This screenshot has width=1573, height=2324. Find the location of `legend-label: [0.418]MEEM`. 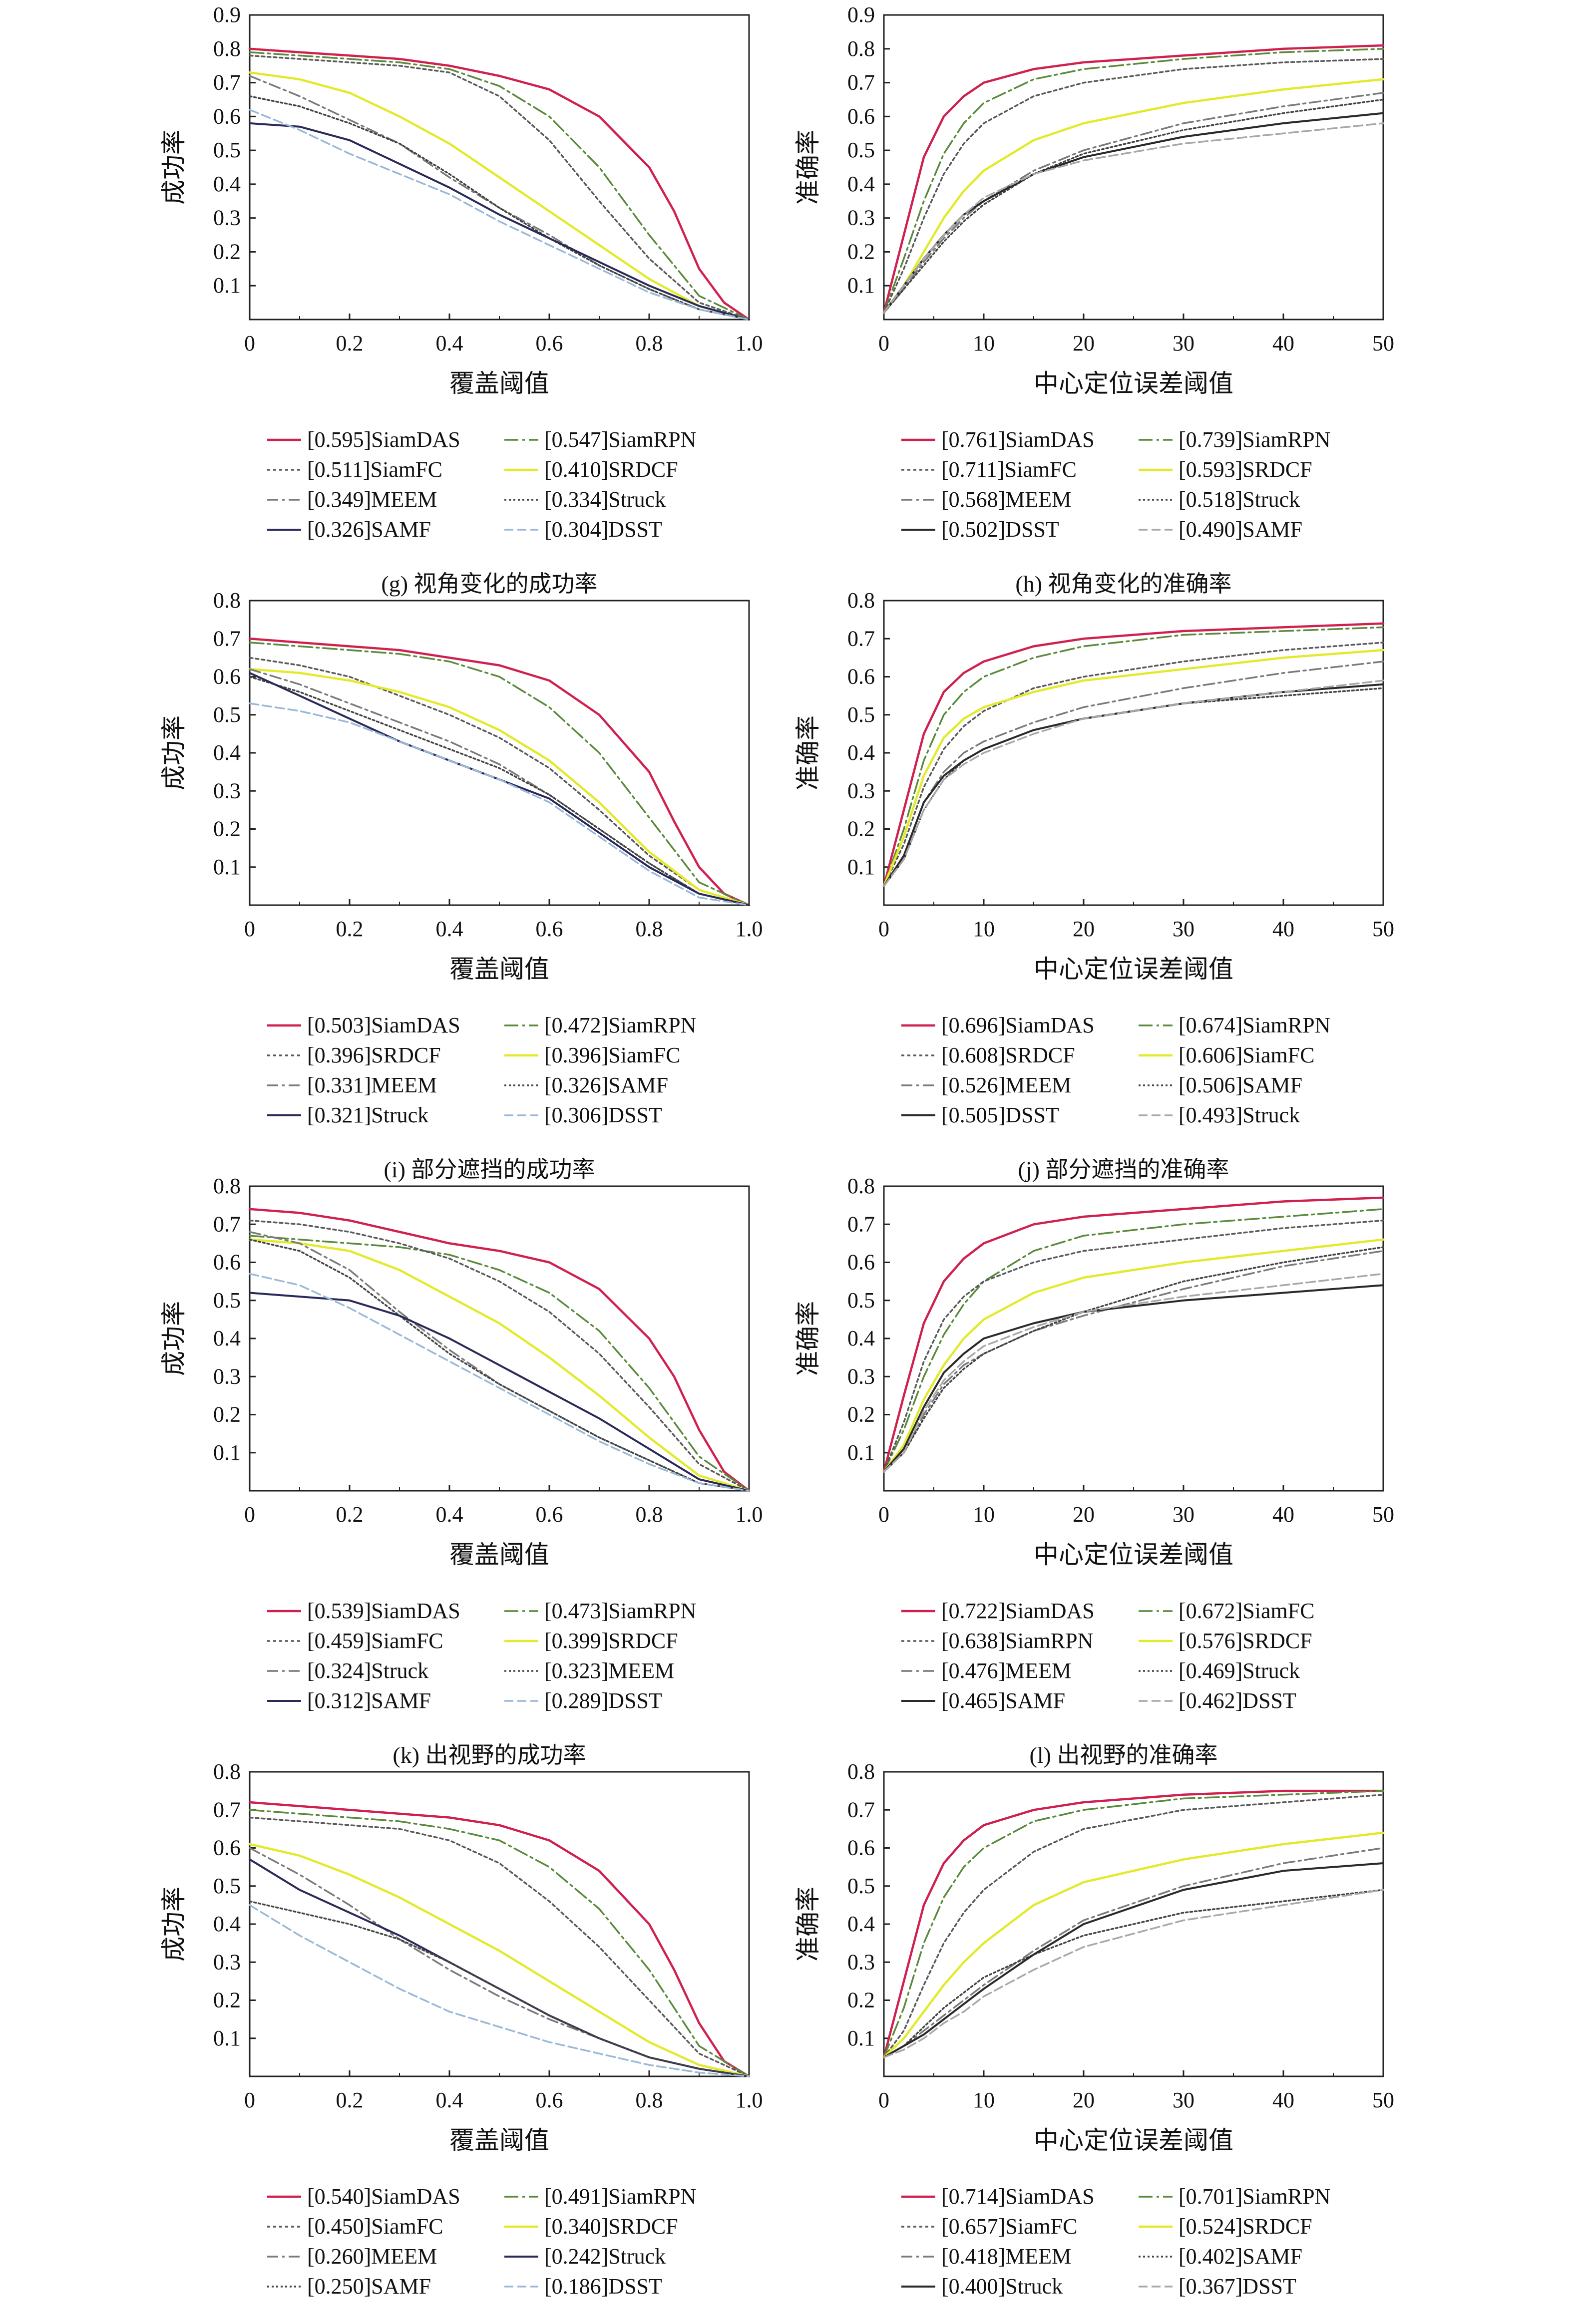

legend-label: [0.418]MEEM is located at coordinates (1006, 2256).